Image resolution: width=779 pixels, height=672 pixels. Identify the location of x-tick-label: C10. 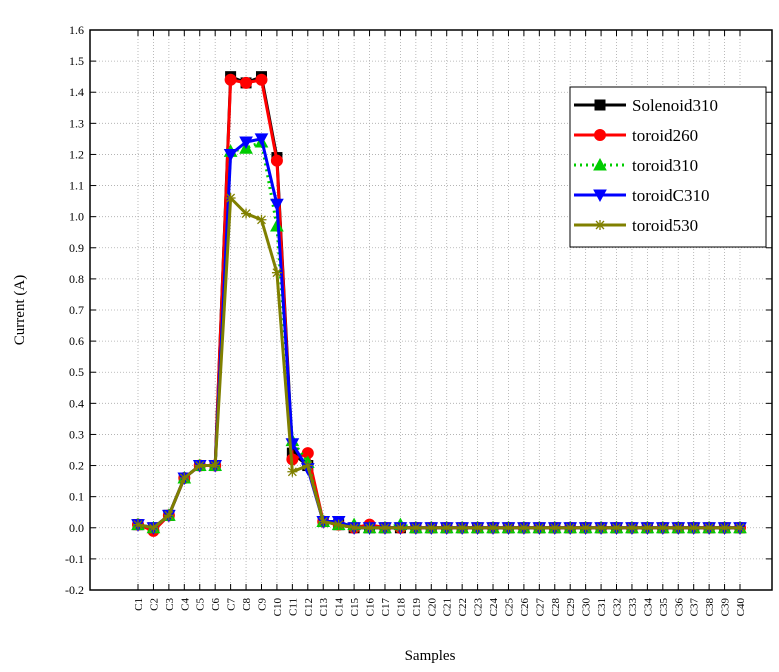
(278, 607).